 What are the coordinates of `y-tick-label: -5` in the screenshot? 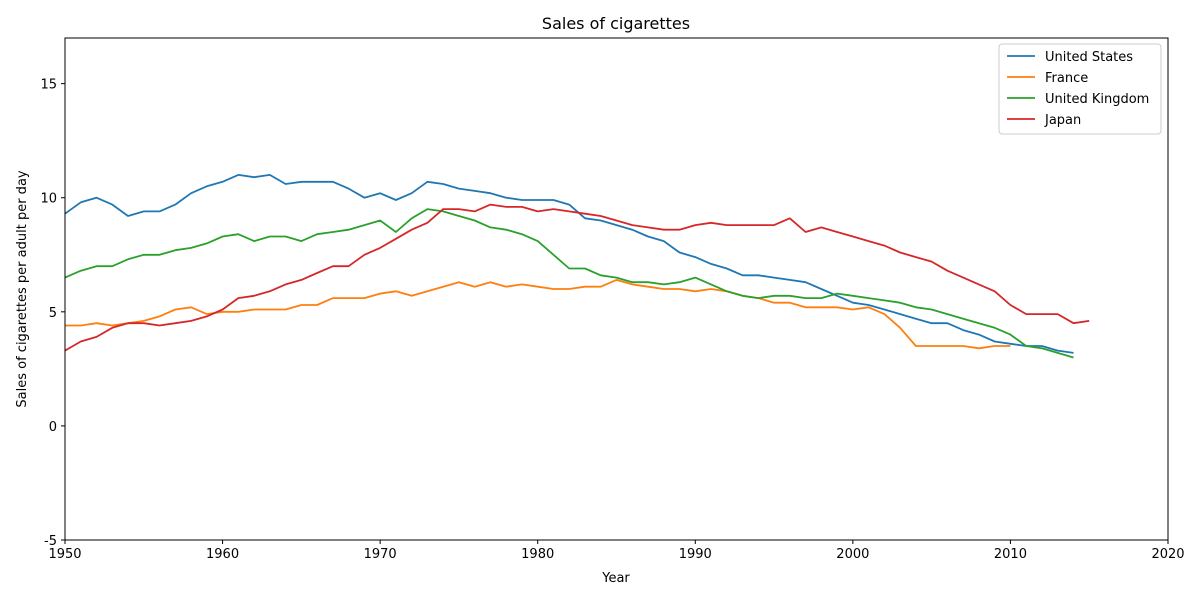 It's located at (50, 541).